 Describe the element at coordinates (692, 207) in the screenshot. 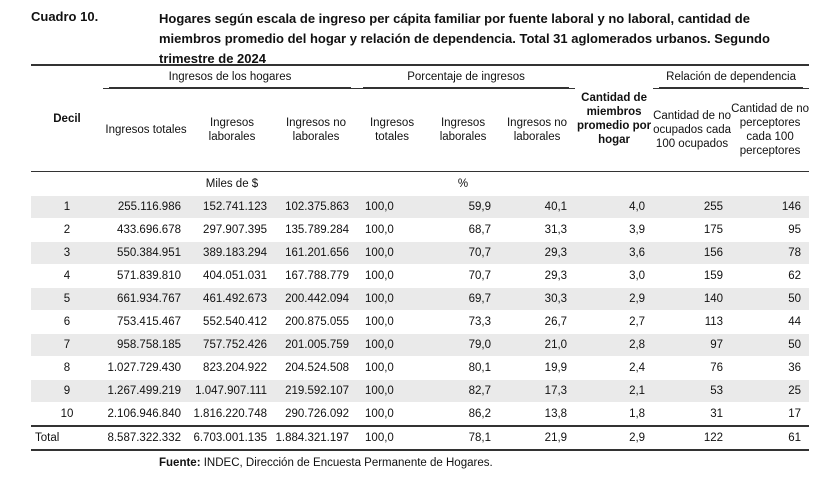

I see `table-cell-no: 255` at that location.